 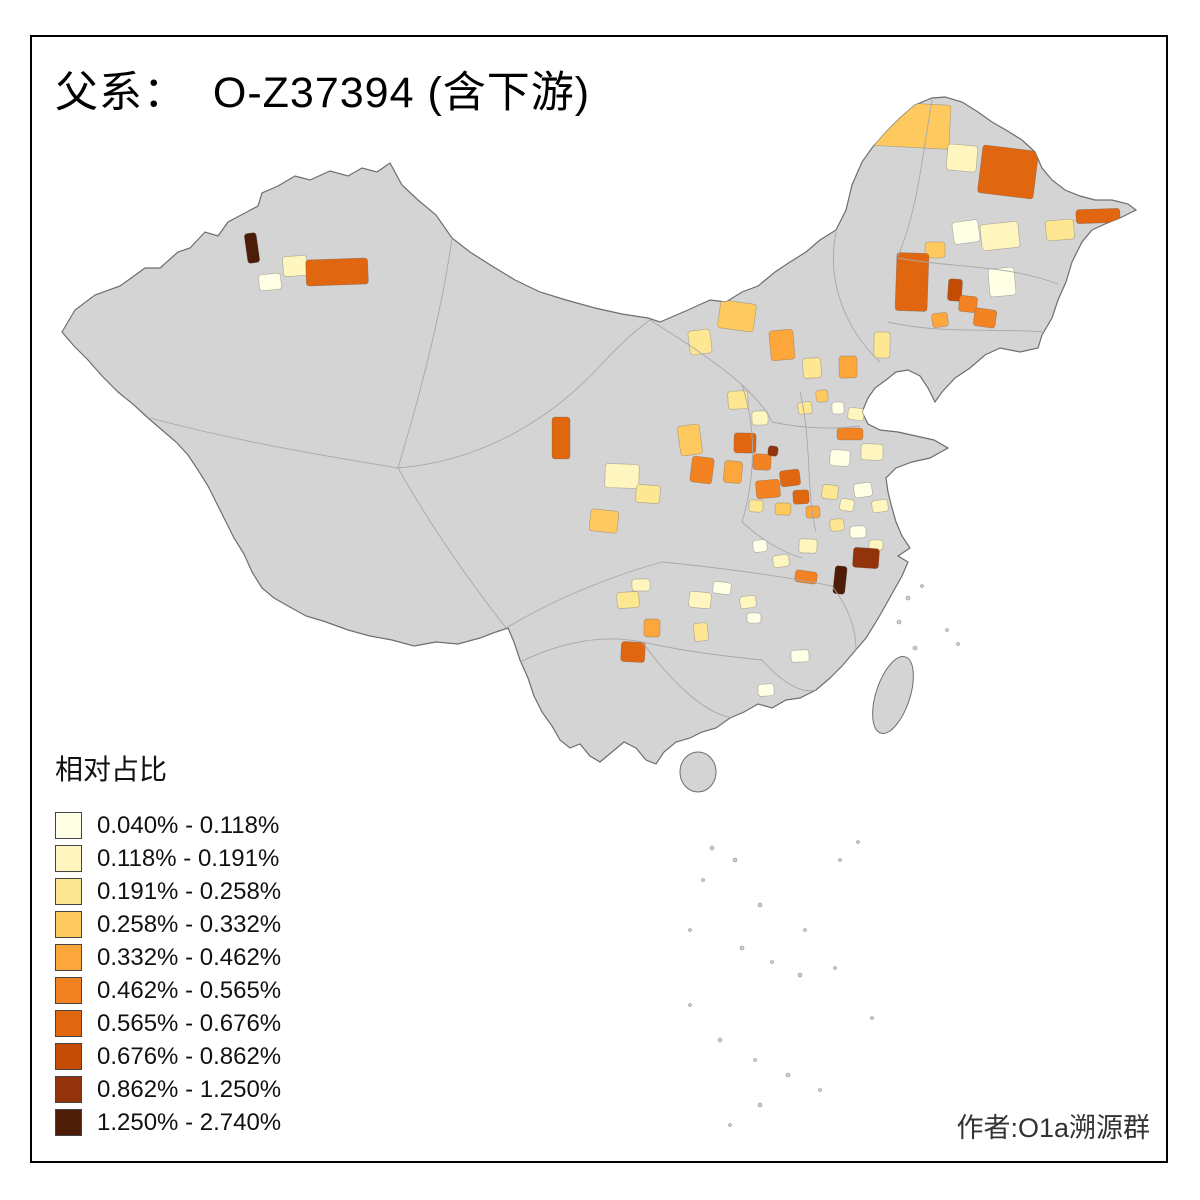 I want to click on legend-item: 1.250% - 2.740%, so click(x=168, y=1122).